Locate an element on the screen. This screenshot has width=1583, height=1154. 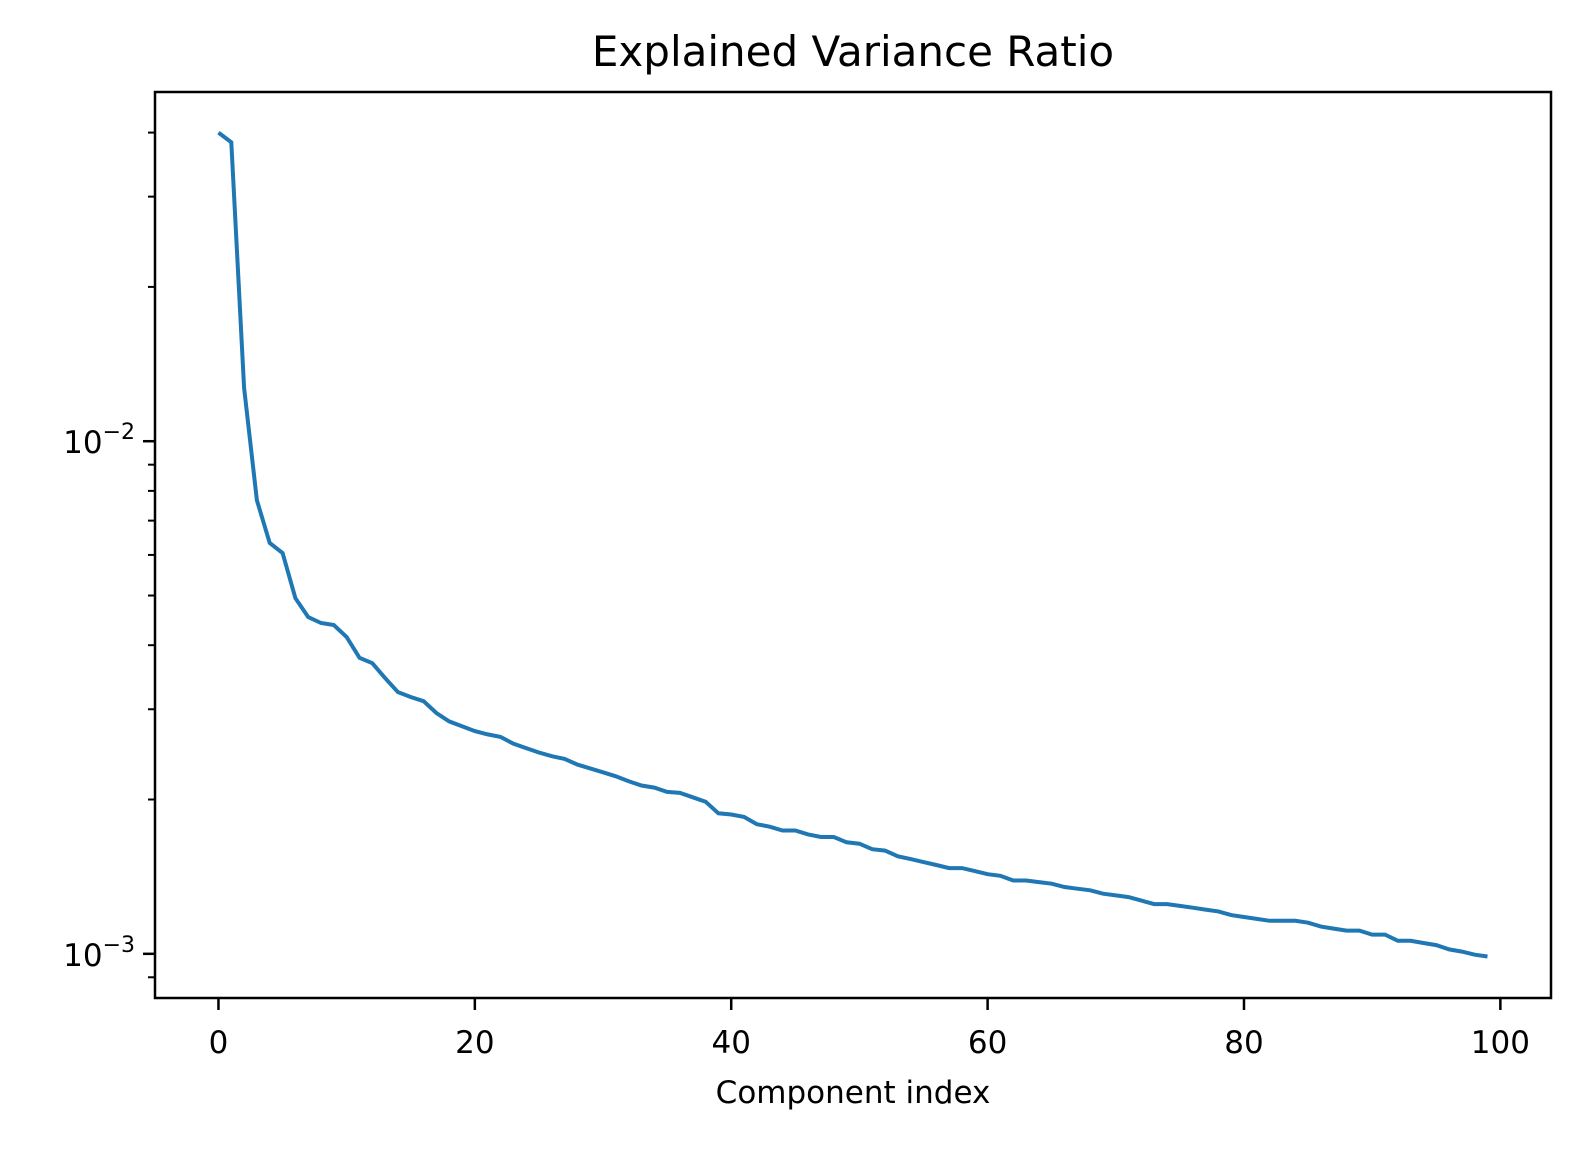
x-tick-label: 60 is located at coordinates (987, 1043).